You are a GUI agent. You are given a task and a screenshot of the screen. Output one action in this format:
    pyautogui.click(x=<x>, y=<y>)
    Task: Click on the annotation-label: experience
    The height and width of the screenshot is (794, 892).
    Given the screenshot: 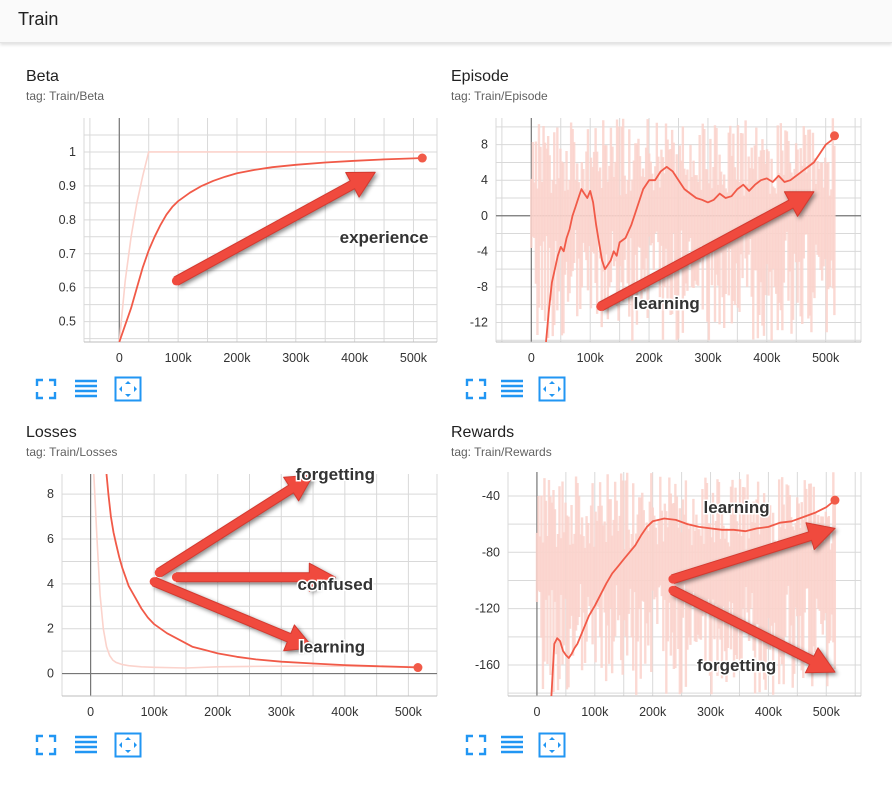 What is the action you would take?
    pyautogui.click(x=384, y=237)
    